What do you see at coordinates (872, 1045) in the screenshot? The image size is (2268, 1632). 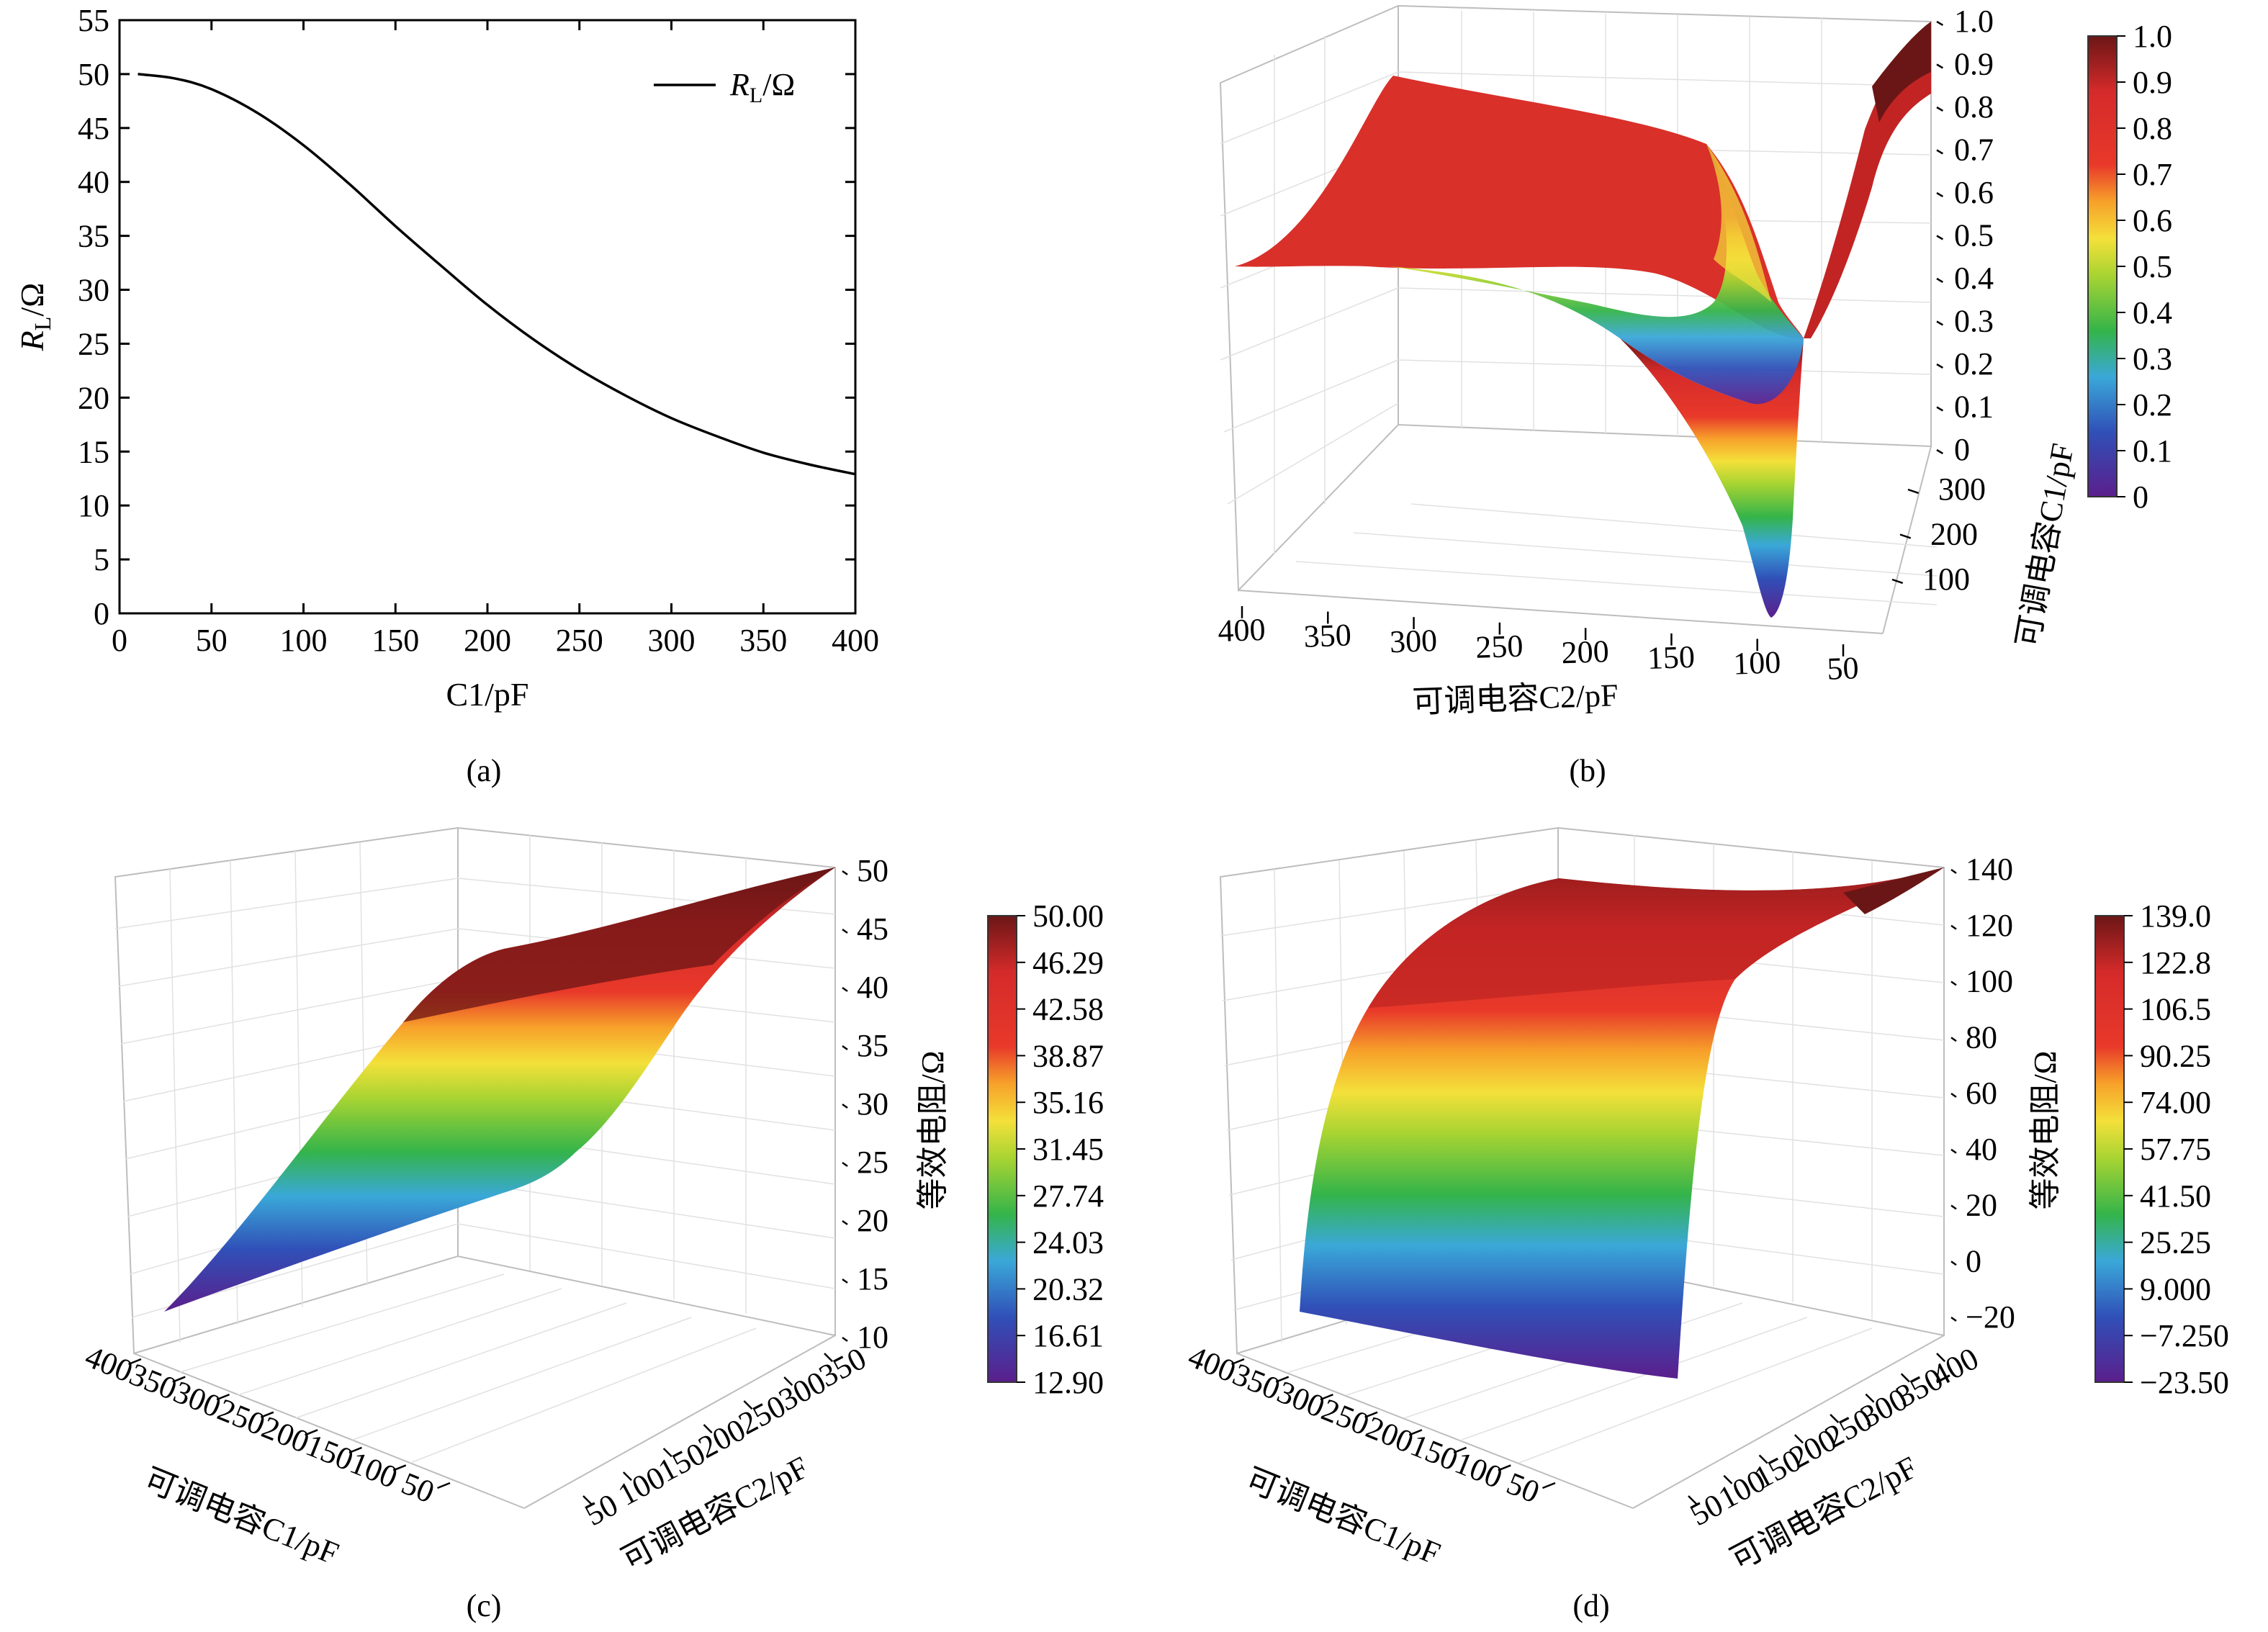 I see `z-tick-label: 35` at bounding box center [872, 1045].